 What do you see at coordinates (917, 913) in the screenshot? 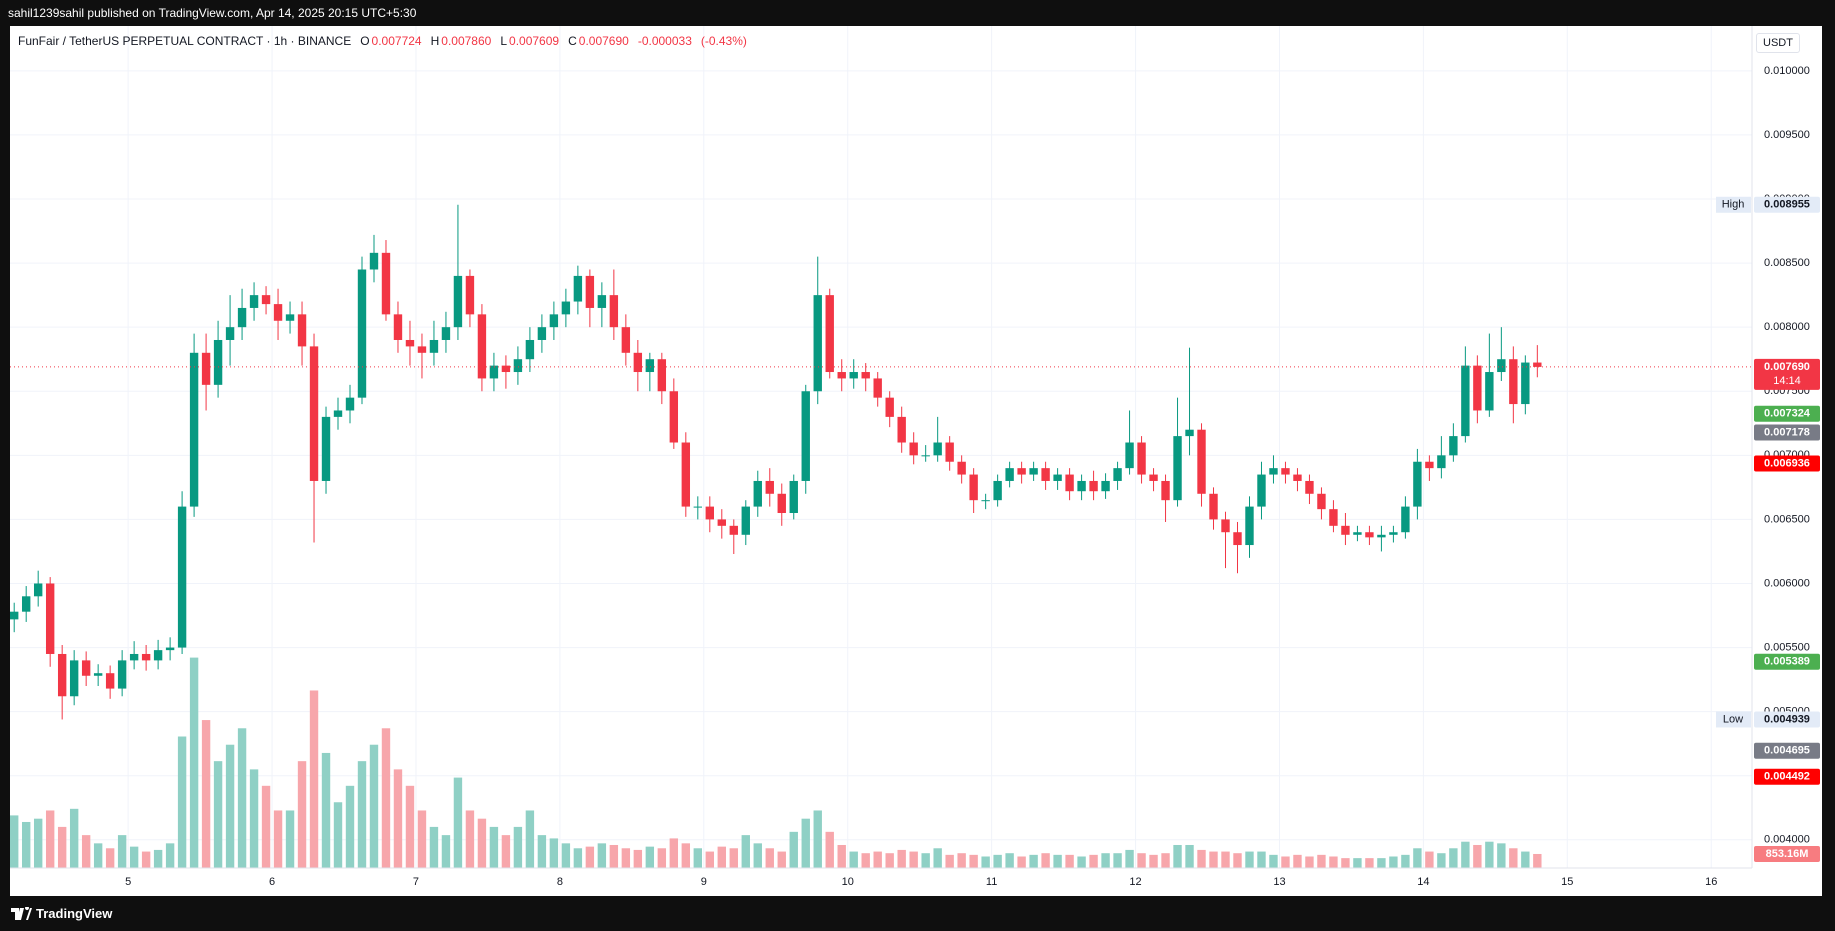
I see `footer: TradingView` at bounding box center [917, 913].